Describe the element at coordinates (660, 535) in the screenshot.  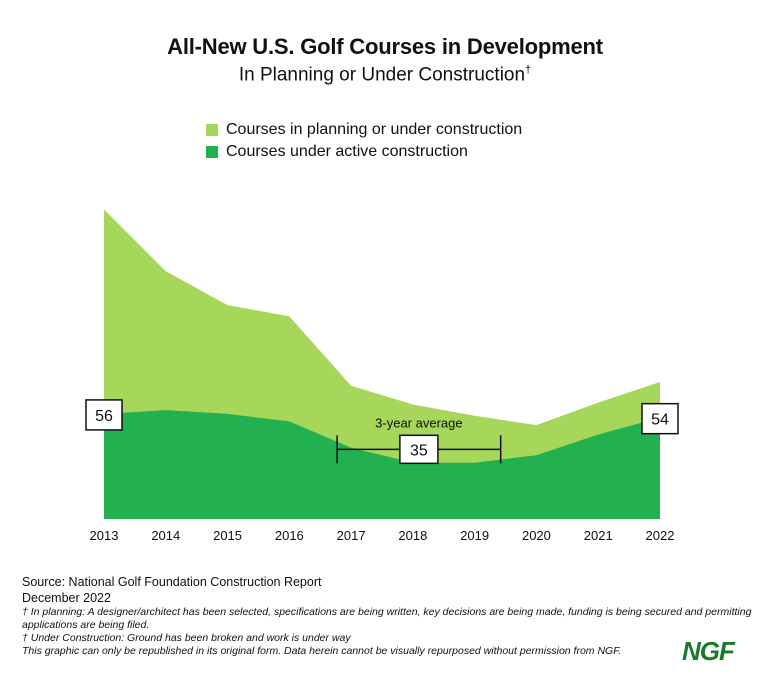
I see `x-tick-label: 2022` at that location.